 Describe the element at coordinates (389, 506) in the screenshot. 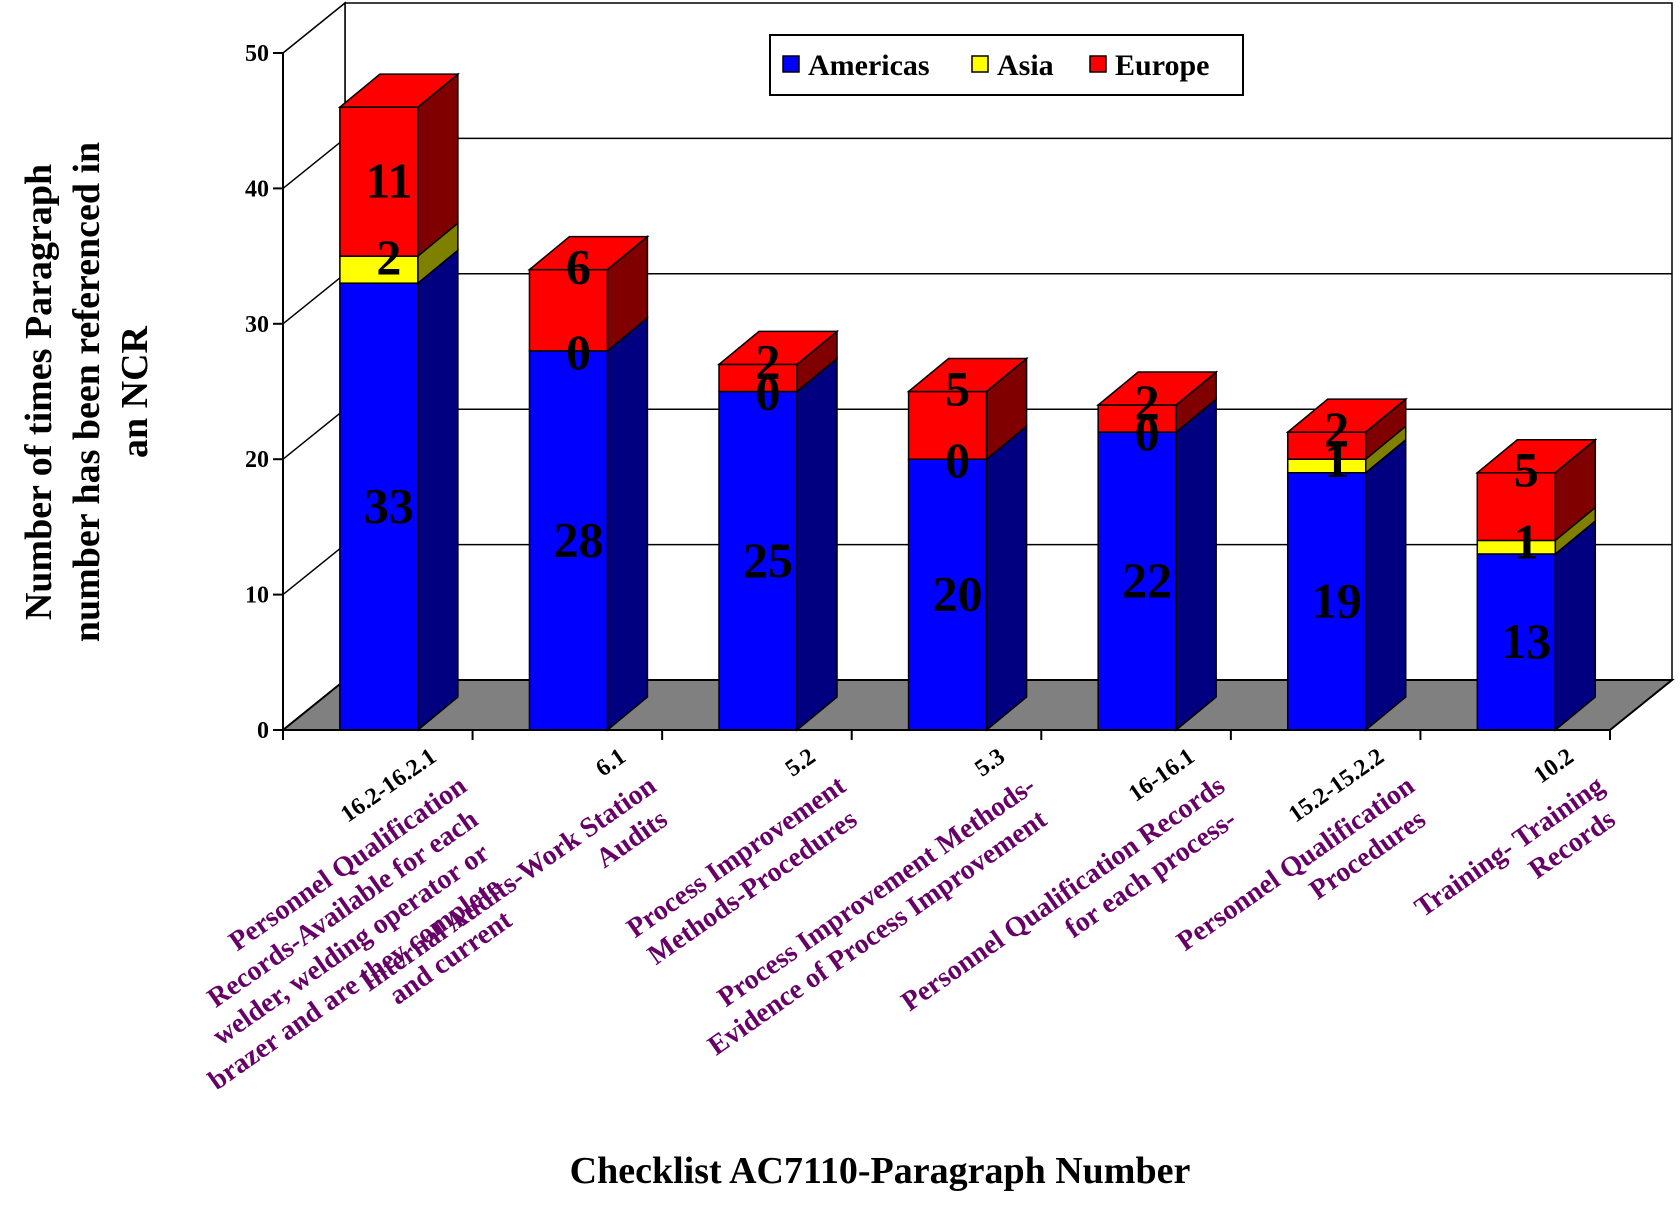

I see `data-label-americas: 33` at that location.